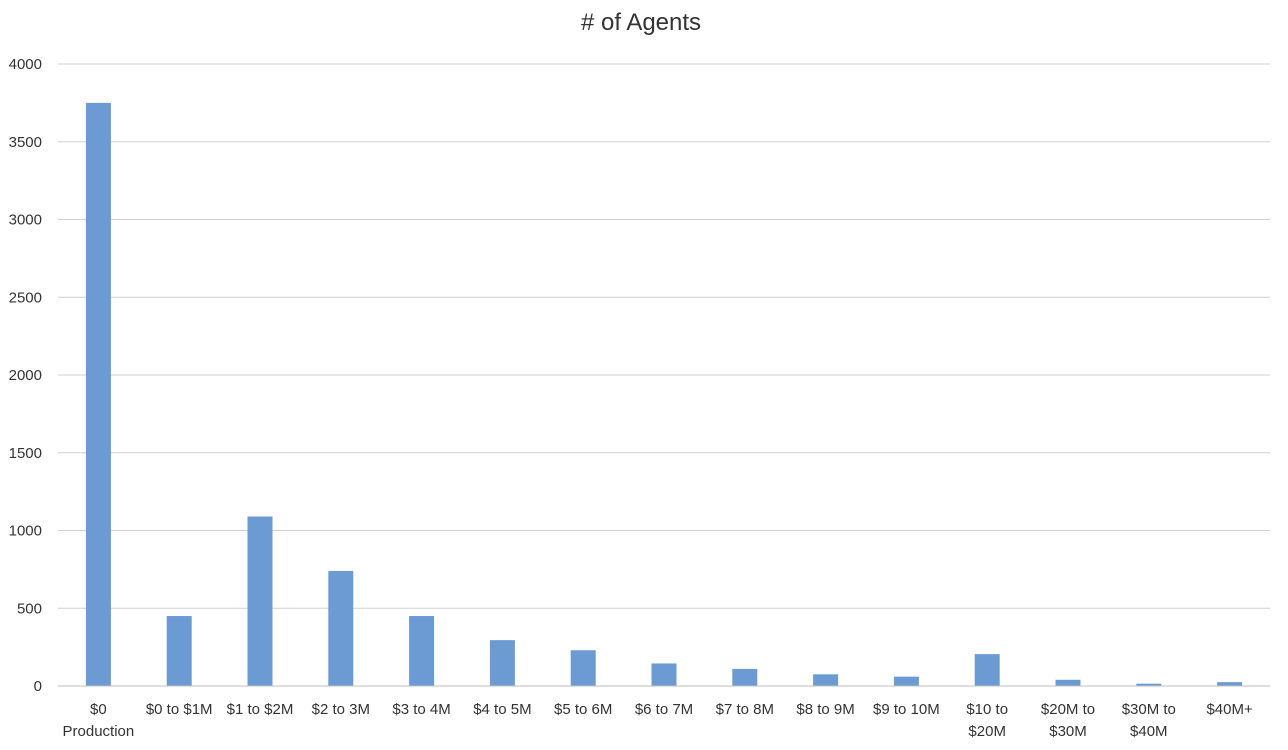 The width and height of the screenshot is (1288, 750). Describe the element at coordinates (987, 731) in the screenshot. I see `x-category-label: $20M` at that location.